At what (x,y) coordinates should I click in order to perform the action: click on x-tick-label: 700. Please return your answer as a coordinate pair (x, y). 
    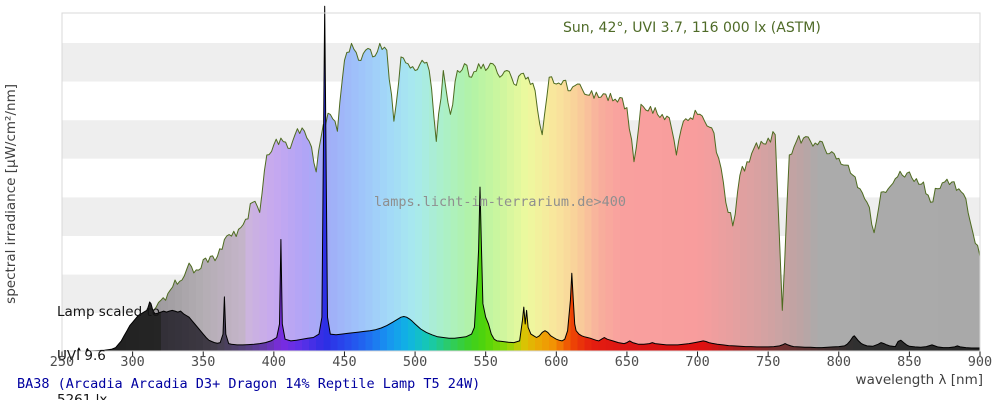
    Looking at the image, I should click on (697, 362).